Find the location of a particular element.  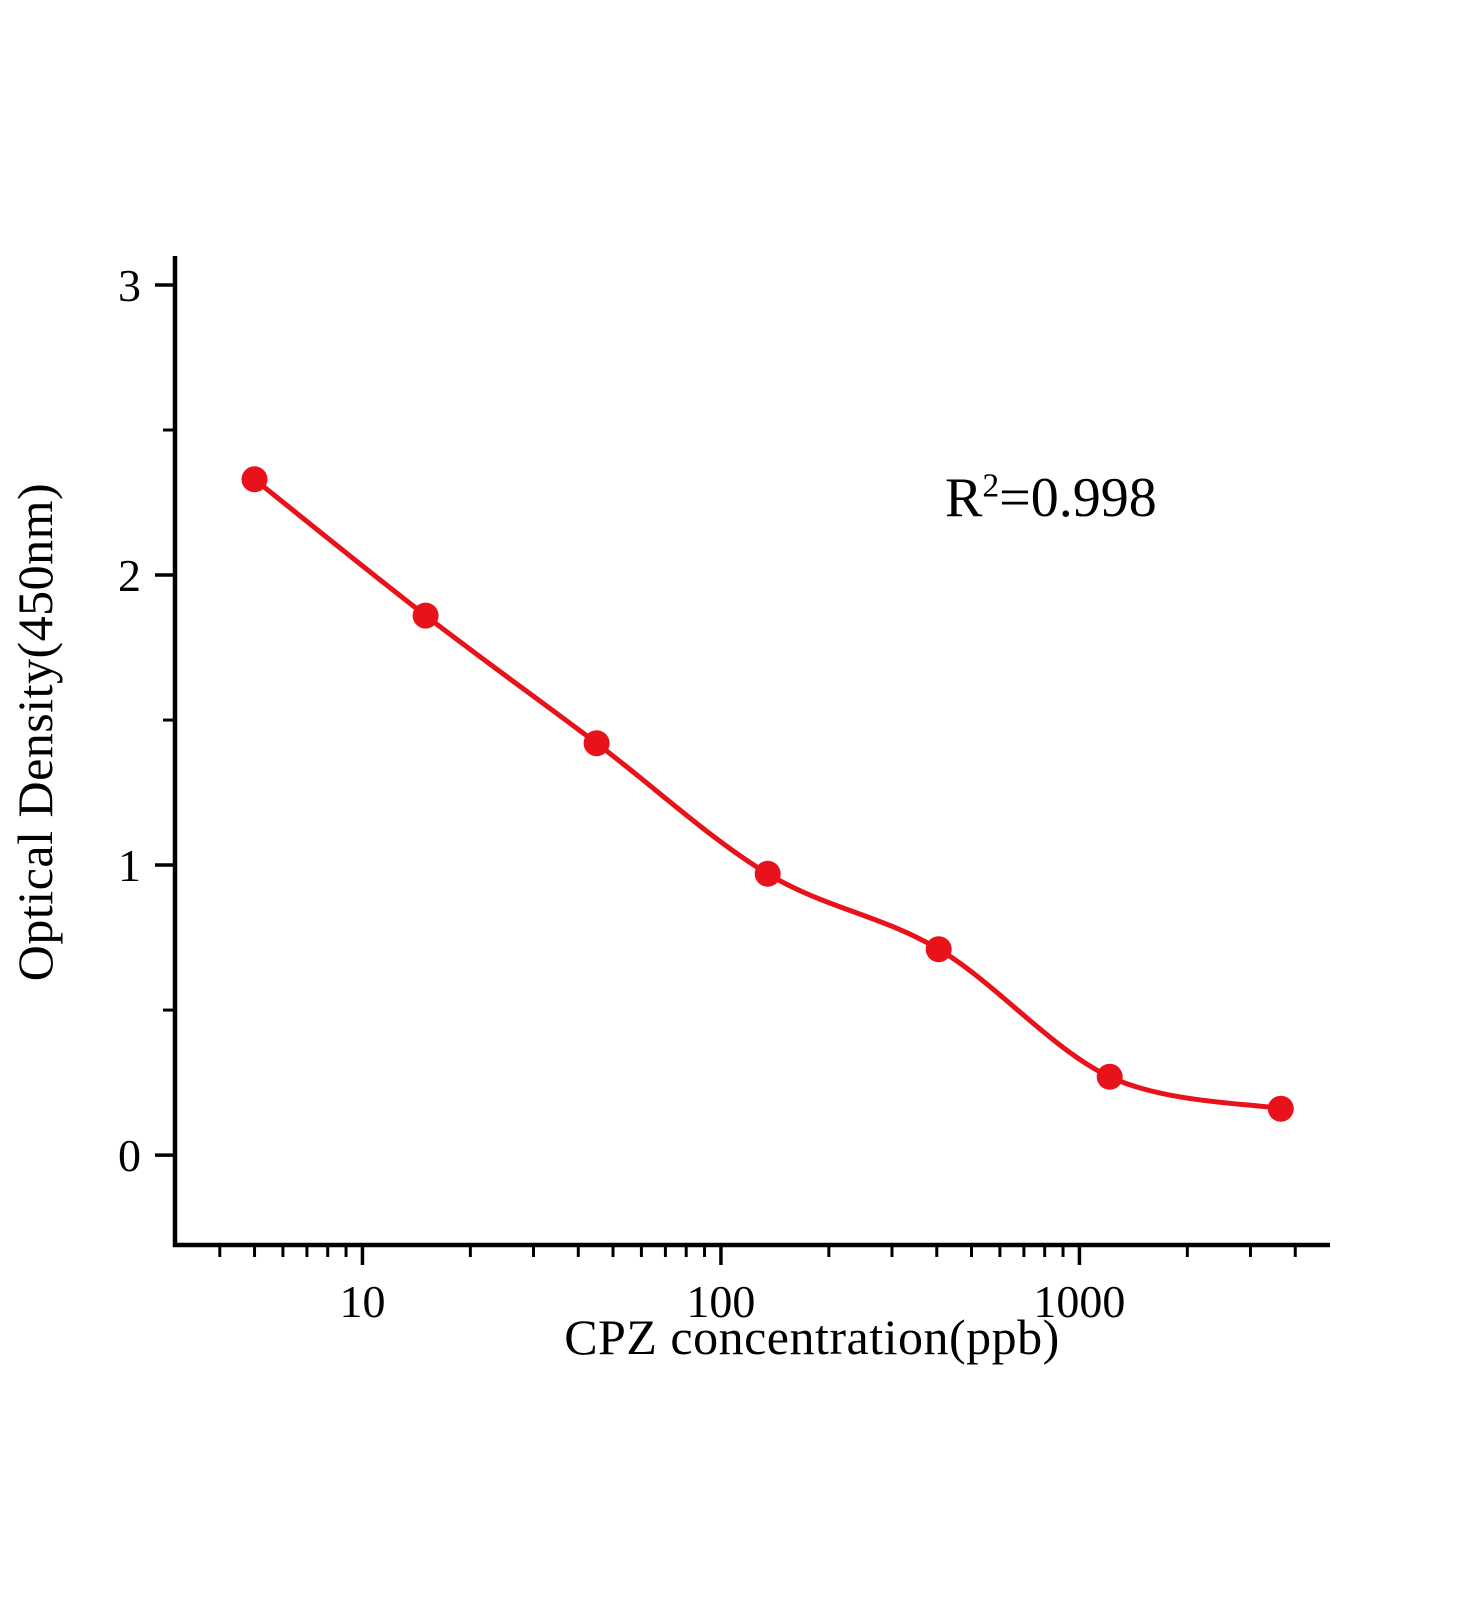

y-tick-label: 2 is located at coordinates (129, 575).